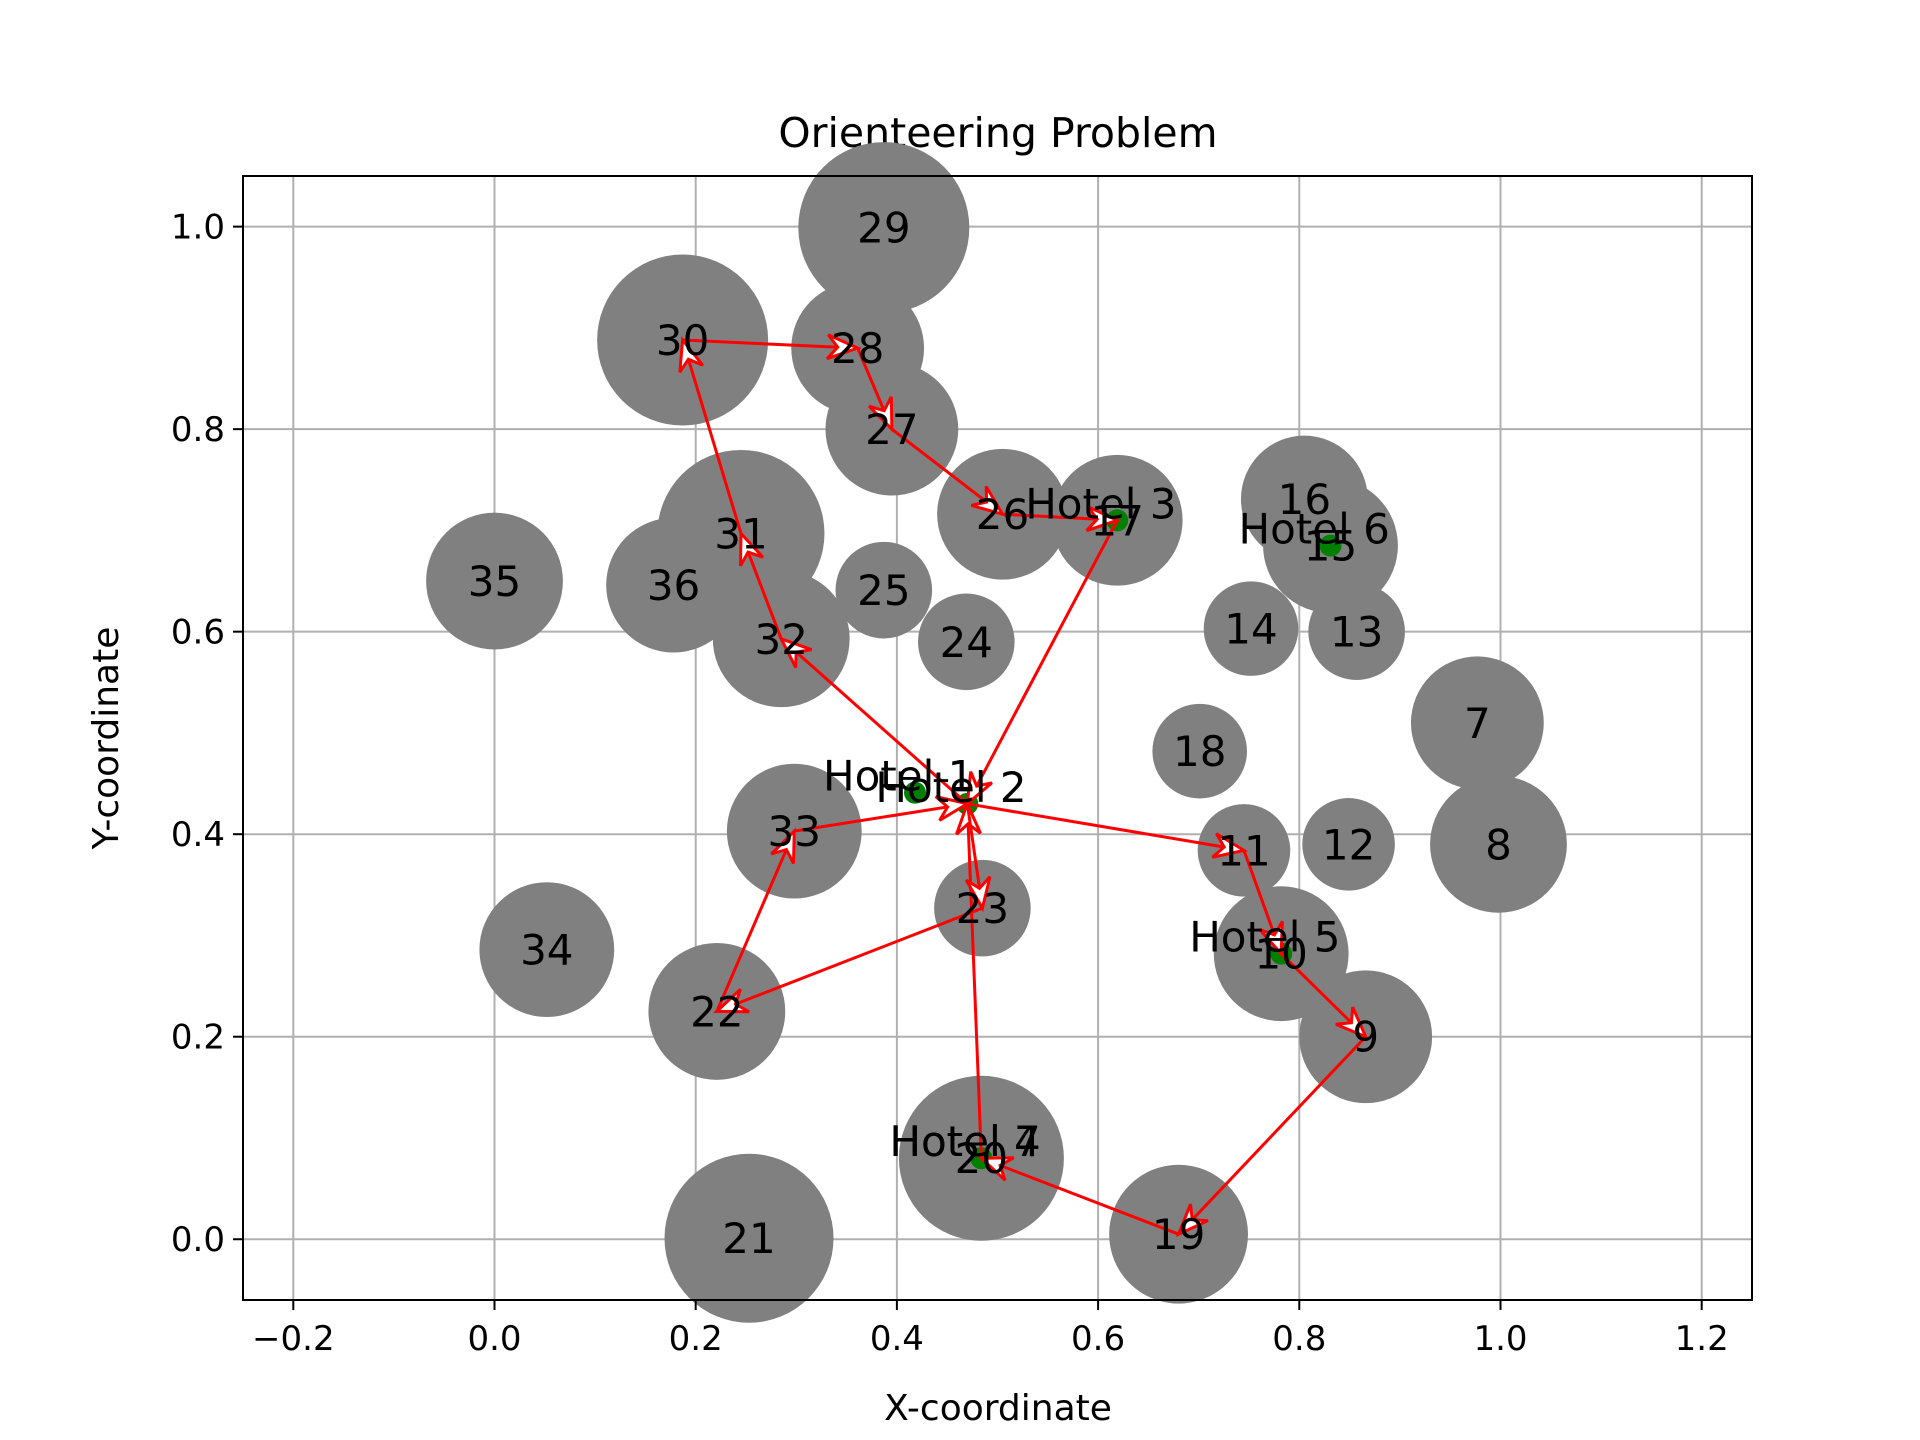 Image resolution: width=1920 pixels, height=1440 pixels. What do you see at coordinates (494, 1339) in the screenshot?
I see `x-tick-label: 0.0` at bounding box center [494, 1339].